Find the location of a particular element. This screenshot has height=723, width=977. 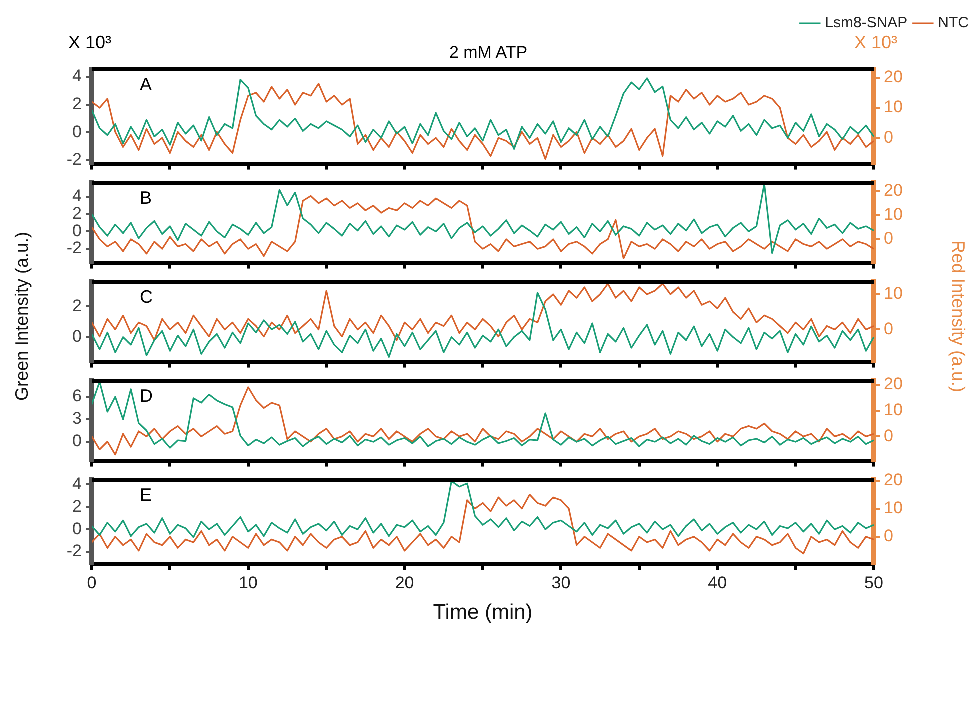

x-axis-title: Time (min) is located at coordinates (483, 612).